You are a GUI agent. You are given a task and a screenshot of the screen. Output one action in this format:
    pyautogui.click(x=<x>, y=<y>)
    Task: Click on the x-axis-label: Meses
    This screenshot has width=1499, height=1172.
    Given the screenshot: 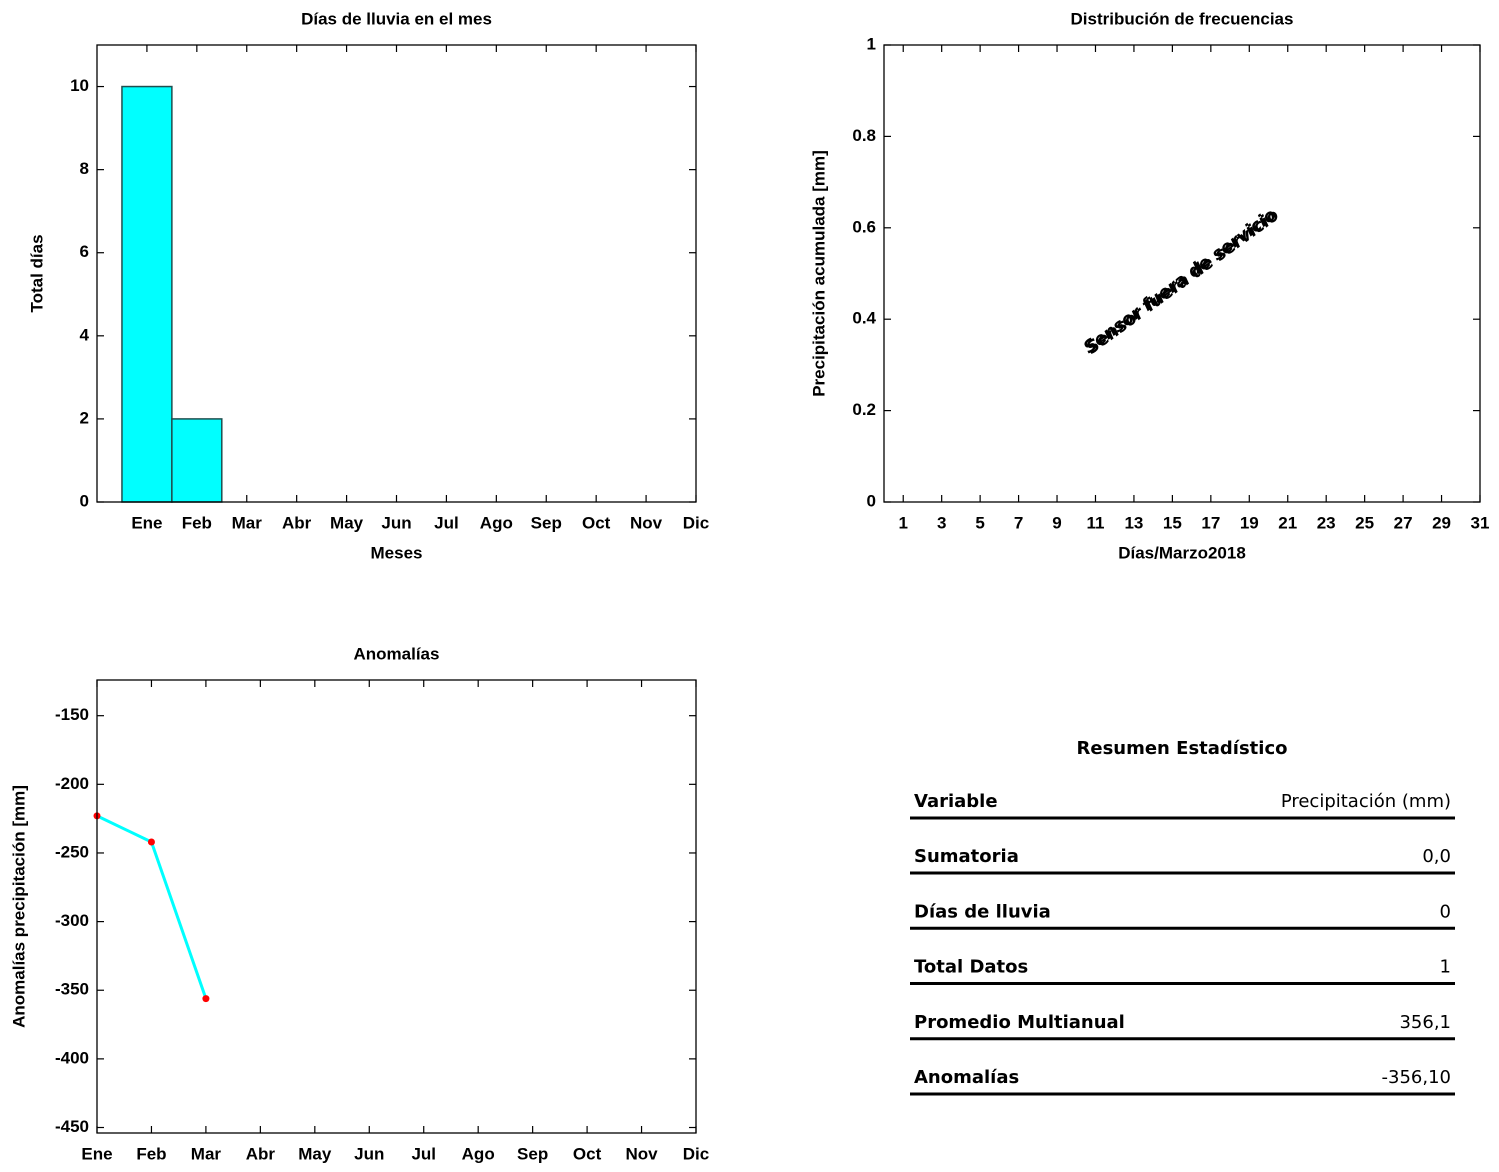 What is the action you would take?
    pyautogui.click(x=397, y=552)
    